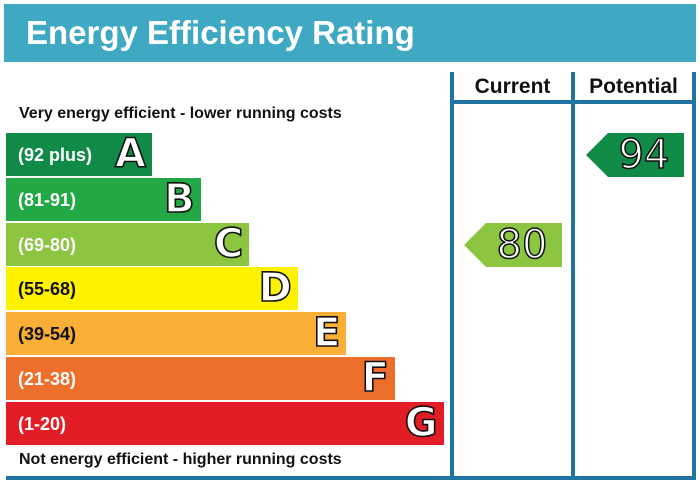  I want to click on band-letter-label: A, so click(130, 154).